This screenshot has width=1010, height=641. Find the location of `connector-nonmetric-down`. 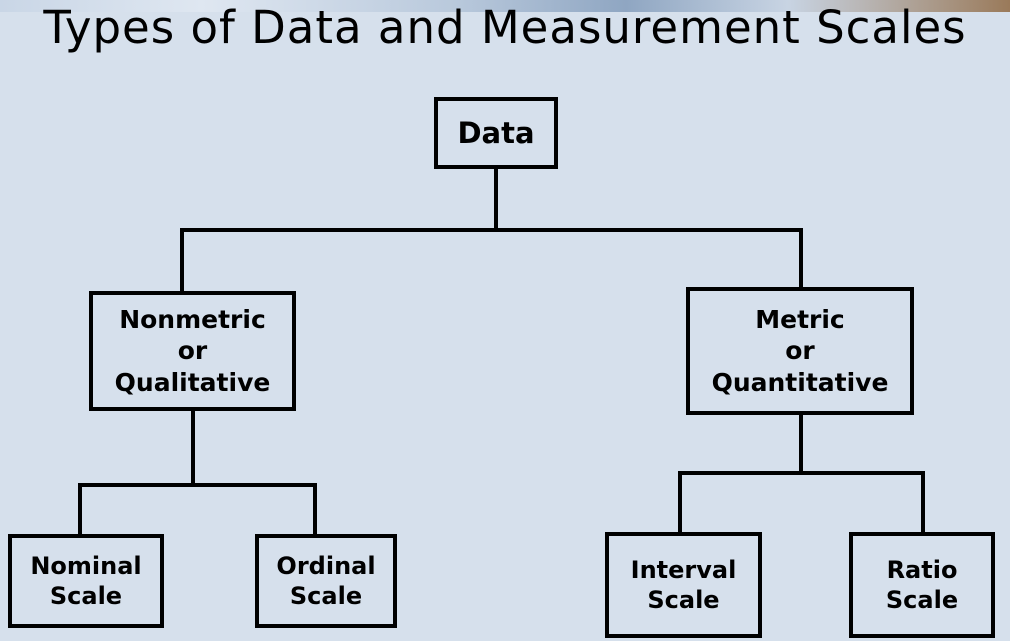

connector-nonmetric-down is located at coordinates (193, 448).